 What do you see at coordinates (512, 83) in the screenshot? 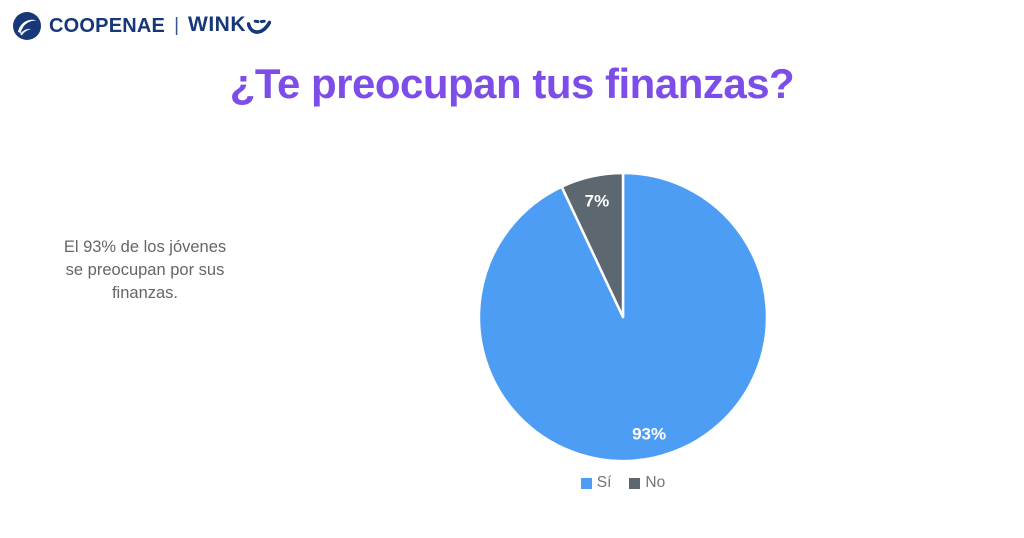
I see `page-title: ¿Te preocupan tus finanzas?` at bounding box center [512, 83].